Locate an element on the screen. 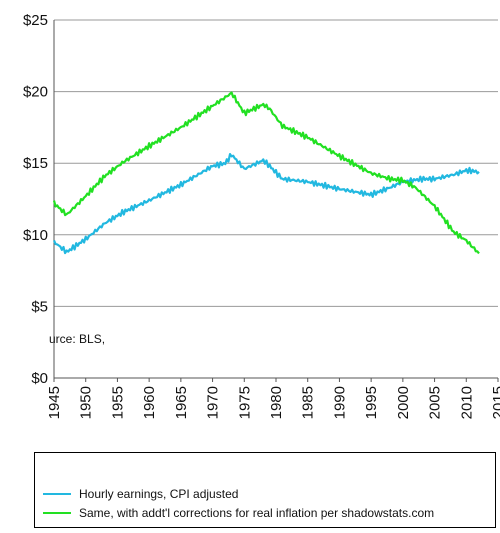 This screenshot has width=500, height=533. x-tick-label: 1955 is located at coordinates (117, 402).